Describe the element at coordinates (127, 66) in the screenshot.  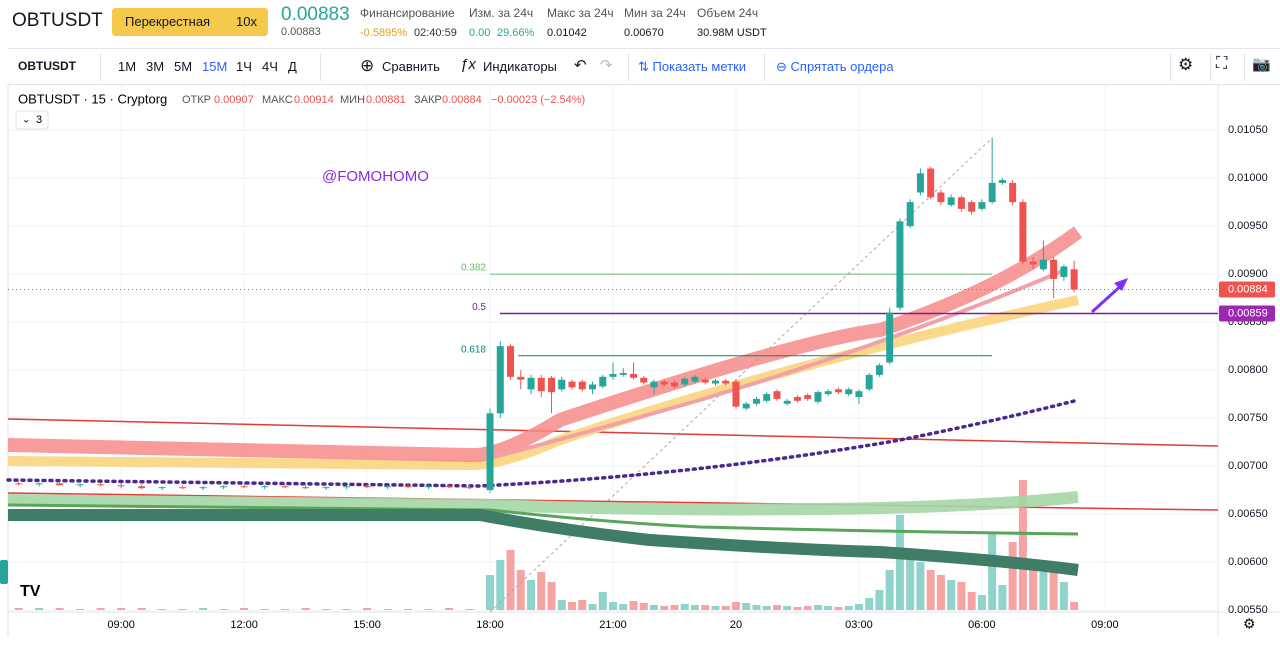
I see `interval: 1М` at that location.